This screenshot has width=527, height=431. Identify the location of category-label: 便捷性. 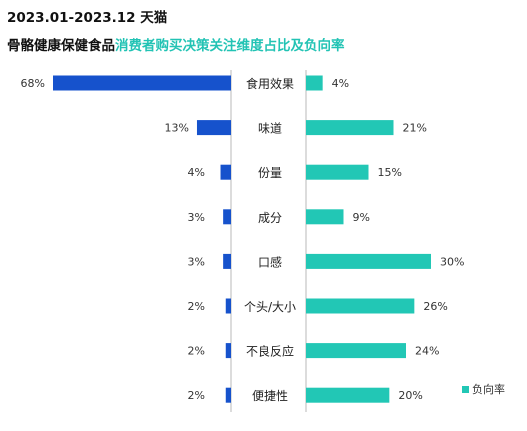
(270, 396).